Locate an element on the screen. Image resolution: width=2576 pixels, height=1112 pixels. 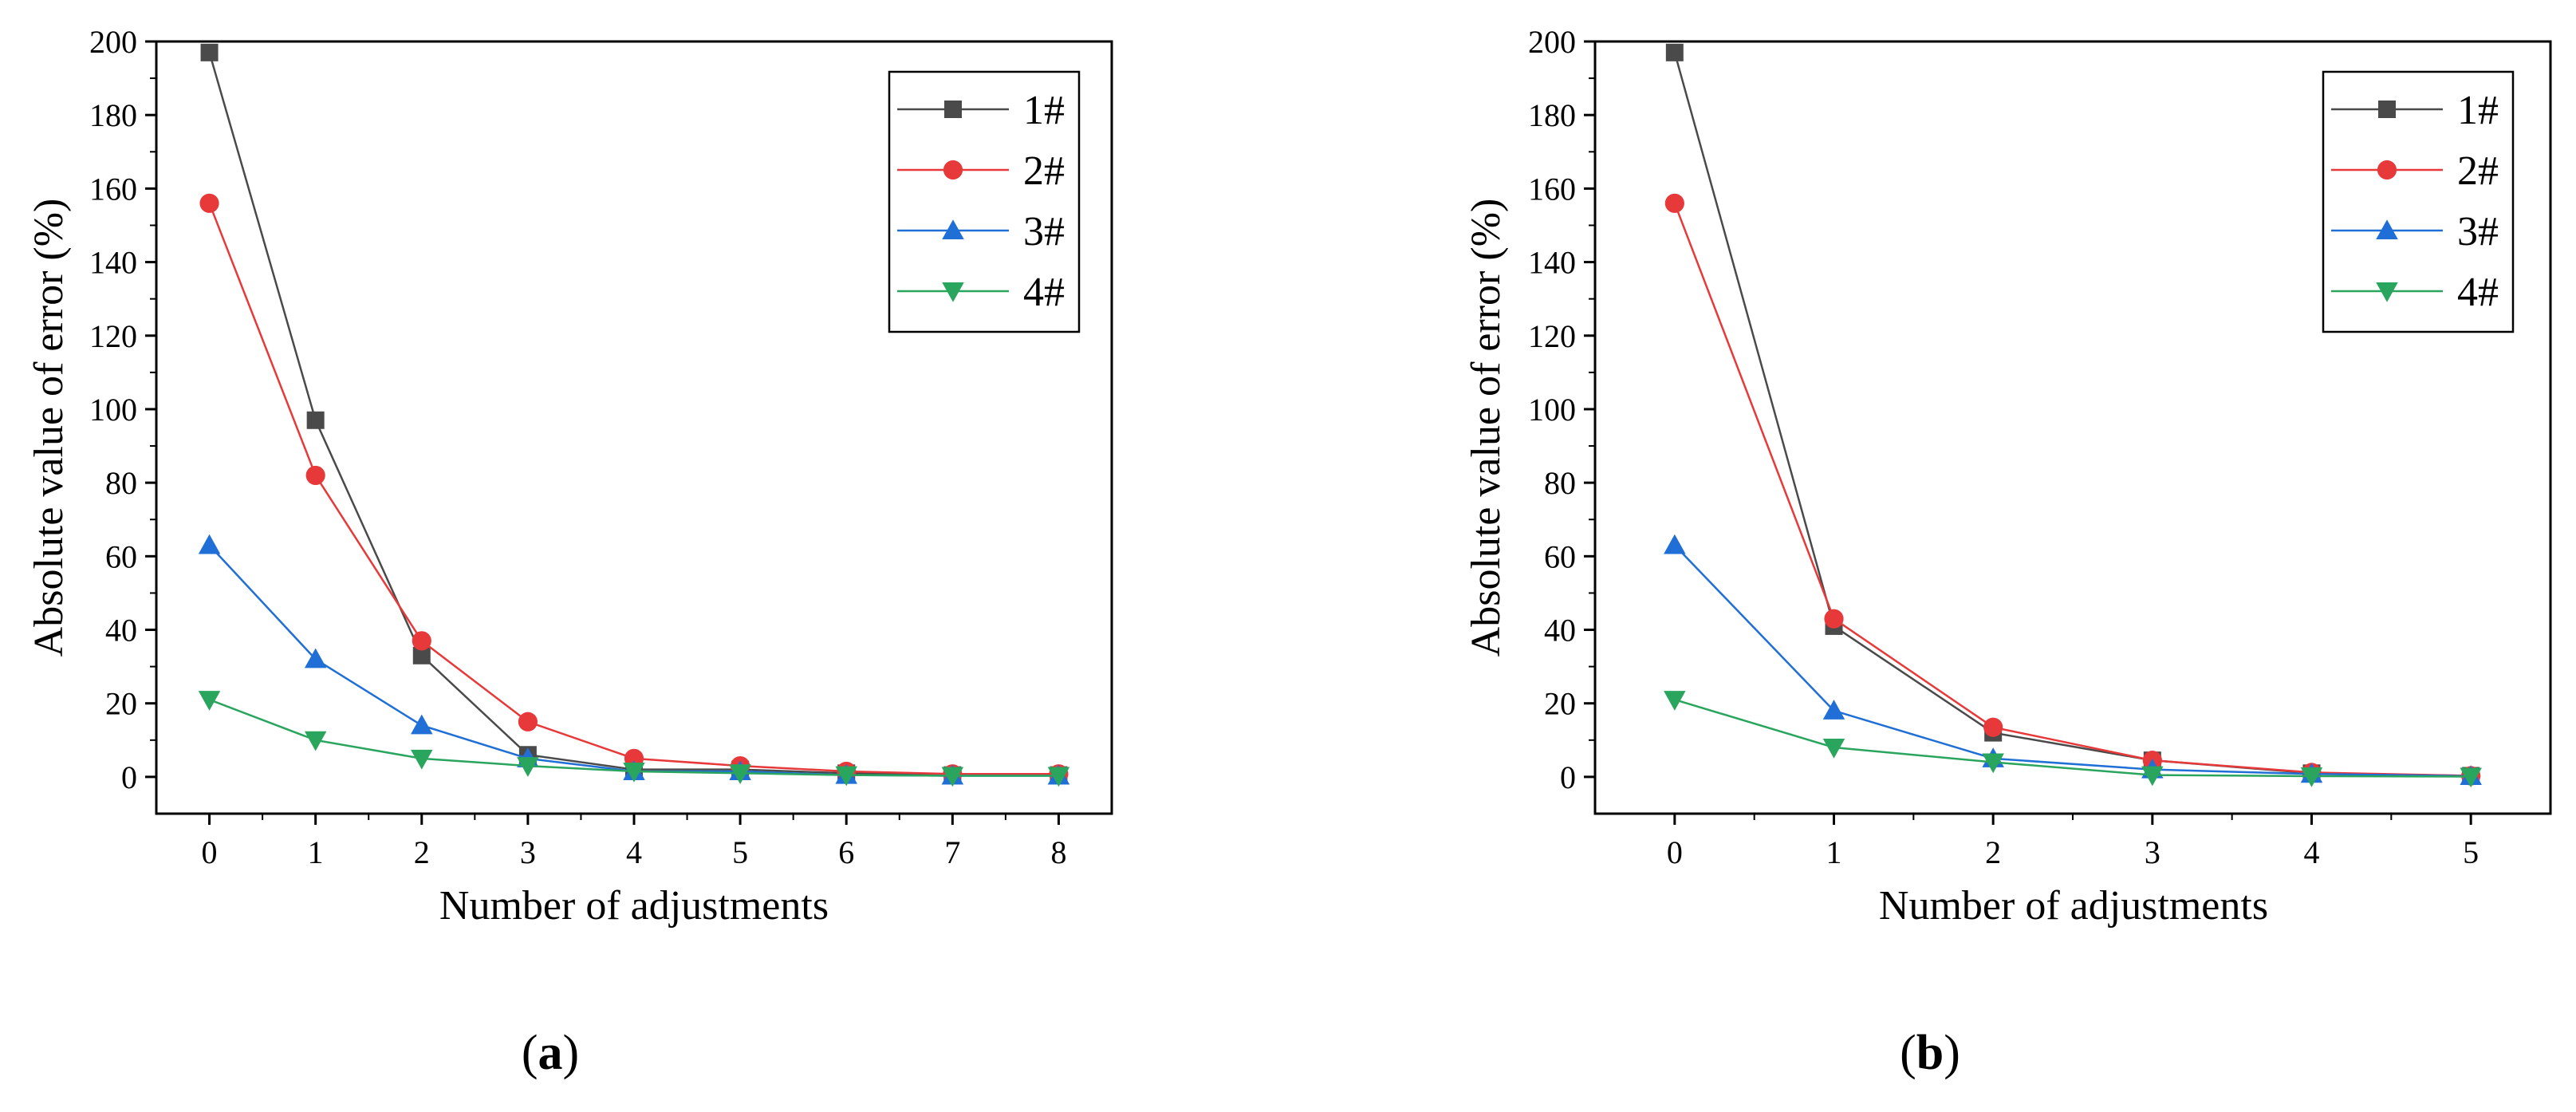
x-tick-label: 8 is located at coordinates (1058, 852).